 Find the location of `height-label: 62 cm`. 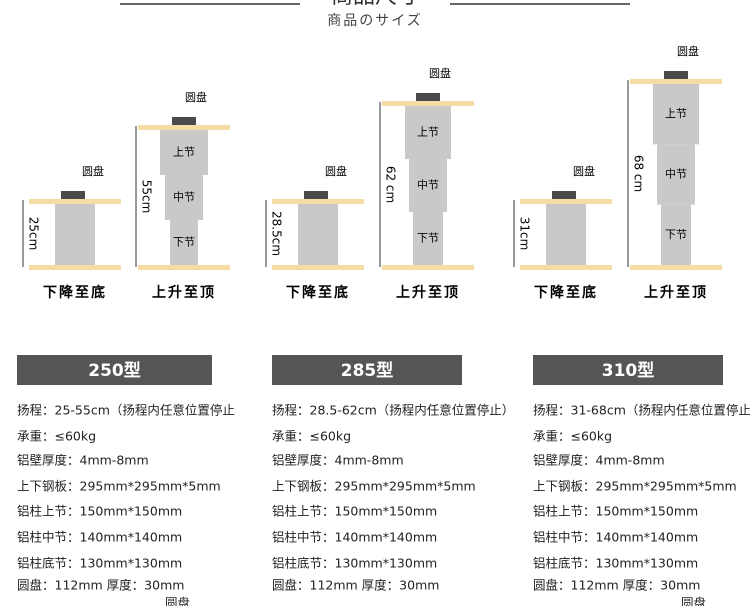

height-label: 62 cm is located at coordinates (391, 184).